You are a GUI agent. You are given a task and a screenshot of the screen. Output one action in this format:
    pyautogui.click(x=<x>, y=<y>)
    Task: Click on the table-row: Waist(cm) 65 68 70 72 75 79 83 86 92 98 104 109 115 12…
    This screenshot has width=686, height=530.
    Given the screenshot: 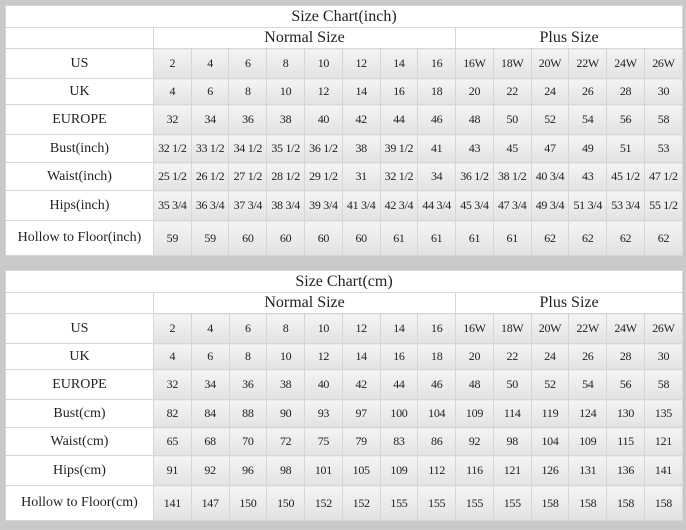 What is the action you would take?
    pyautogui.click(x=344, y=441)
    